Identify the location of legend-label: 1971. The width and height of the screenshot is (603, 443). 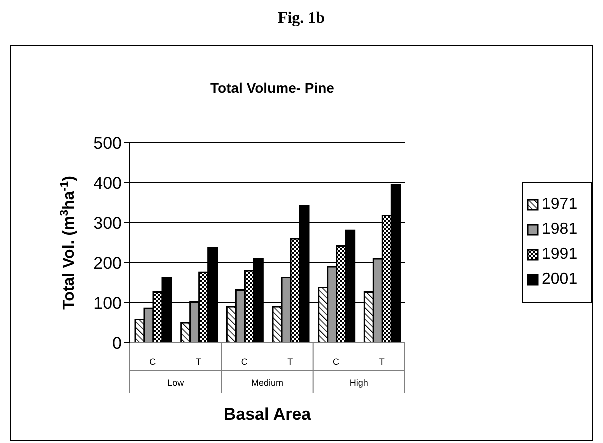
(560, 205).